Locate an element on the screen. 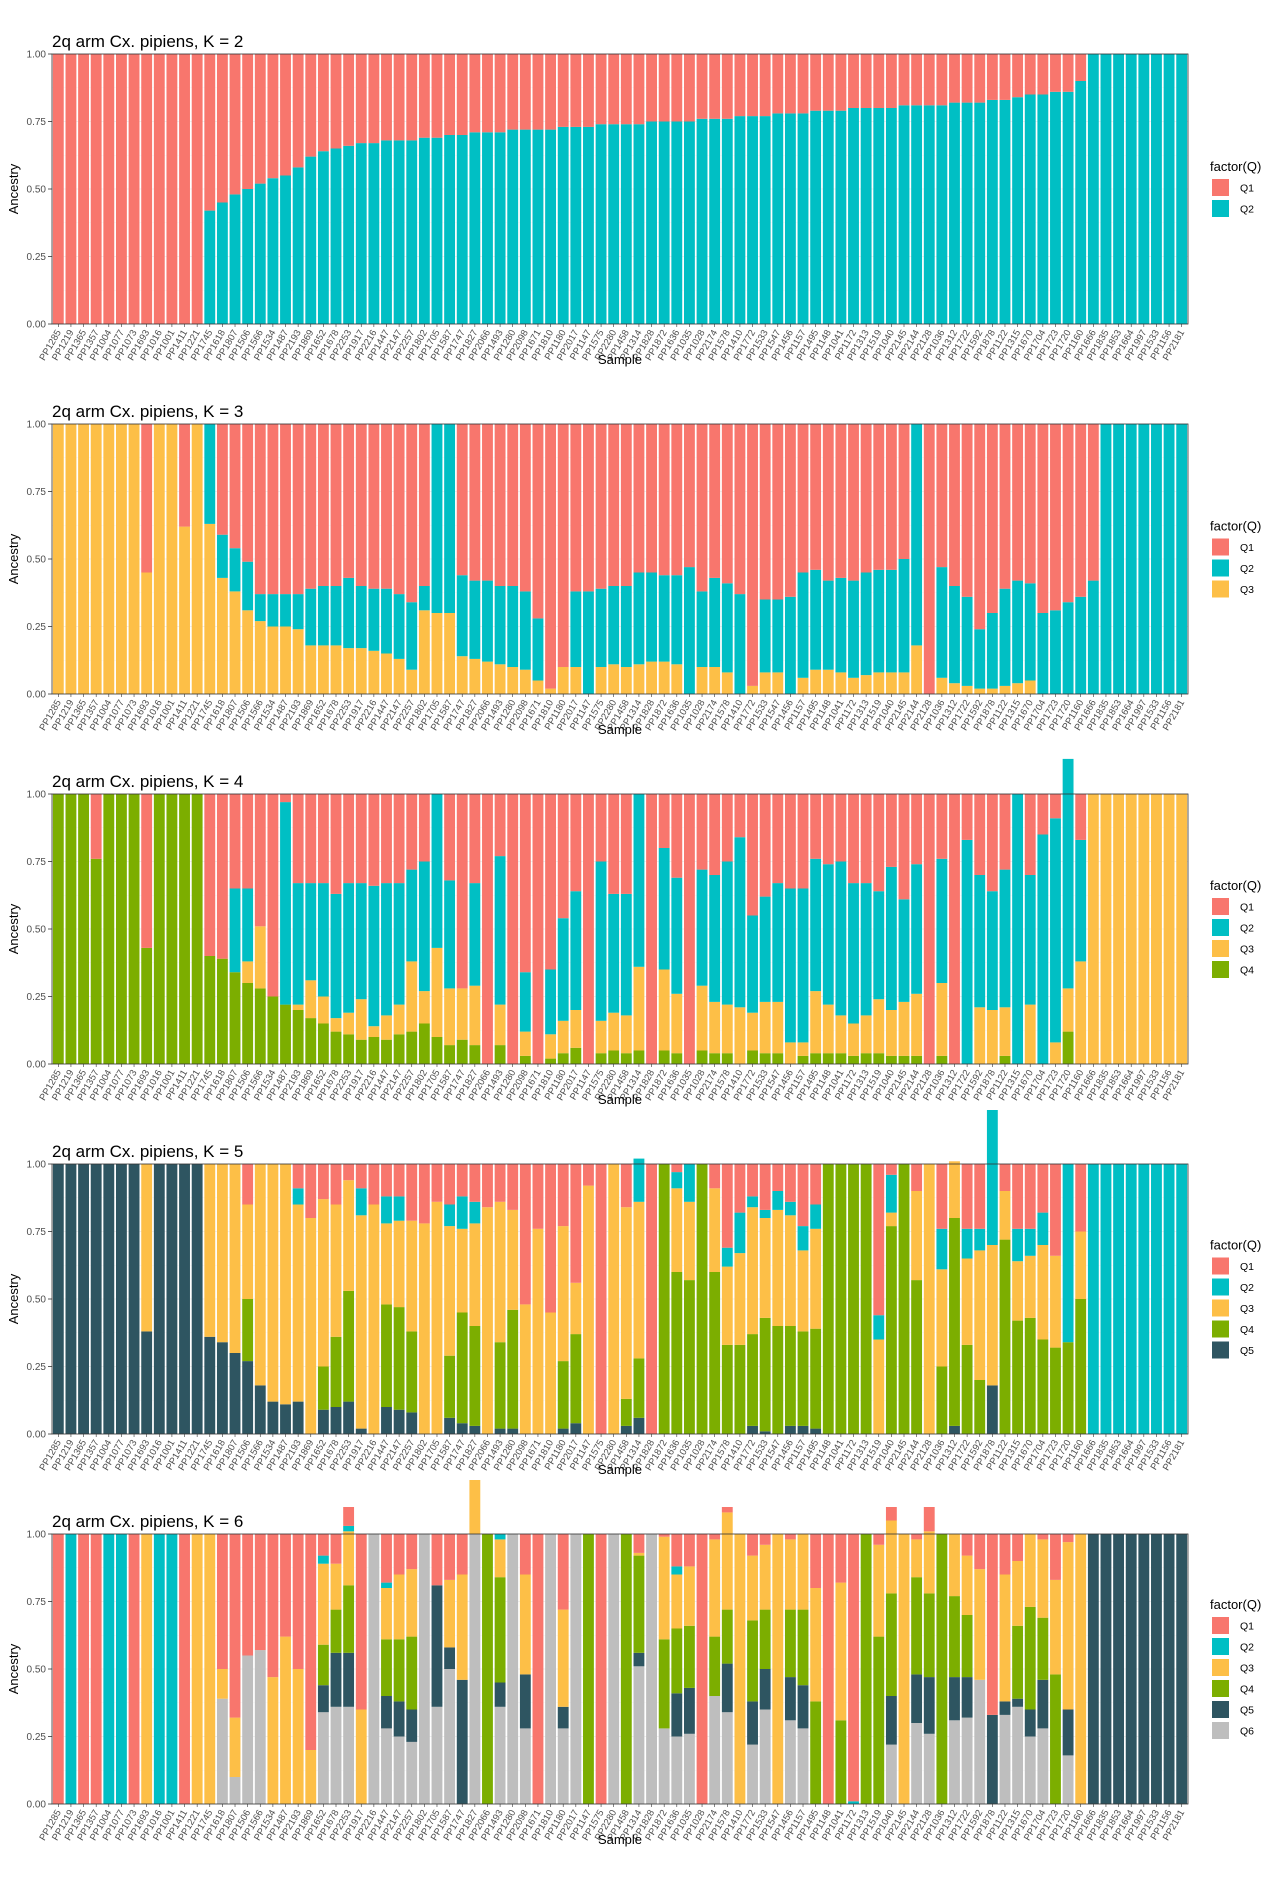  legend: factor(Q) Q1 Q2 Q3 is located at coordinates (1235, 558).